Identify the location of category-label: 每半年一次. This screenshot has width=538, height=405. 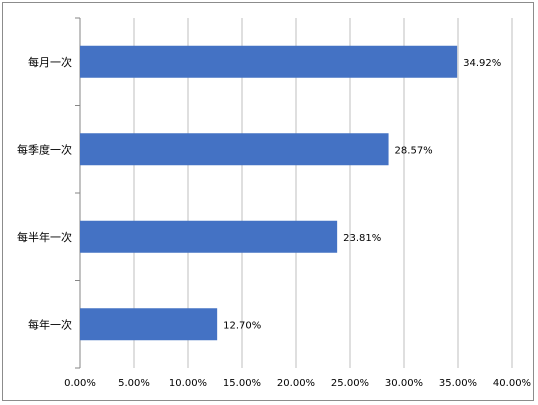
(44, 237).